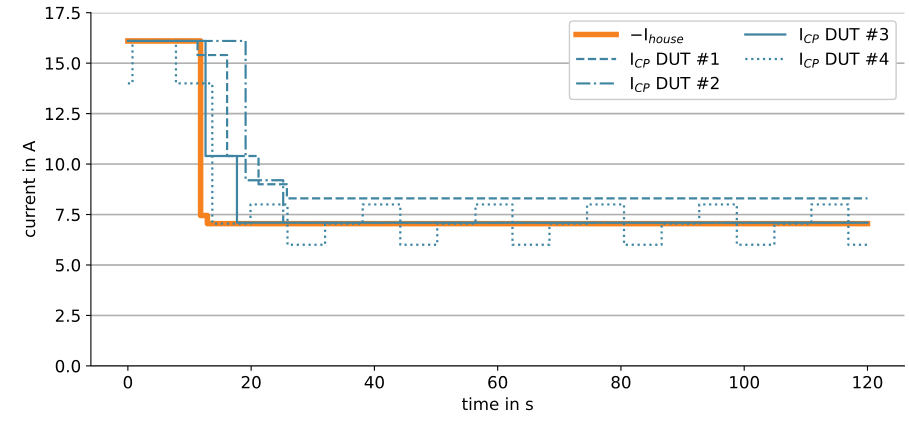 The width and height of the screenshot is (909, 423). I want to click on legend-label: I$_{CP}$ DUT #4, so click(844, 60).